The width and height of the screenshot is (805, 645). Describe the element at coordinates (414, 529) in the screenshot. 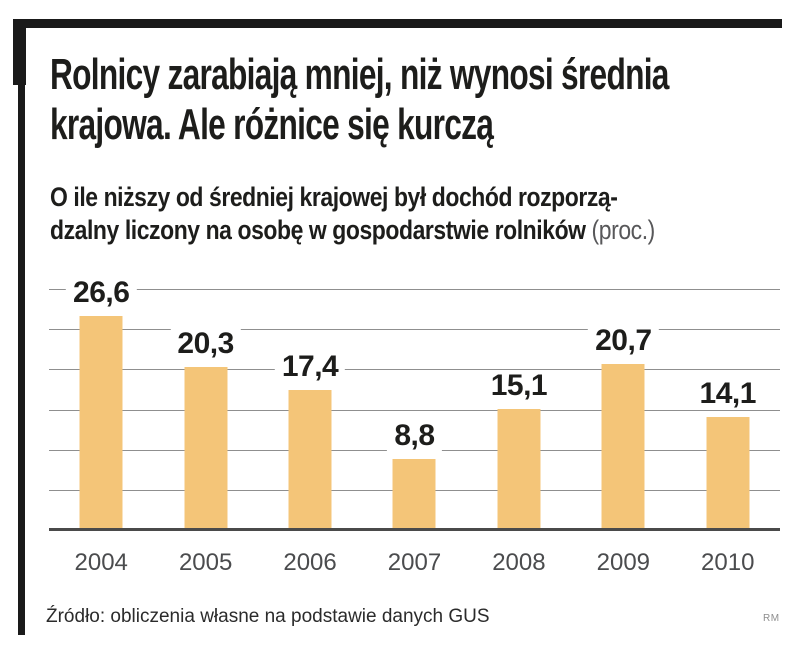

I see `x-axis-baseline` at that location.